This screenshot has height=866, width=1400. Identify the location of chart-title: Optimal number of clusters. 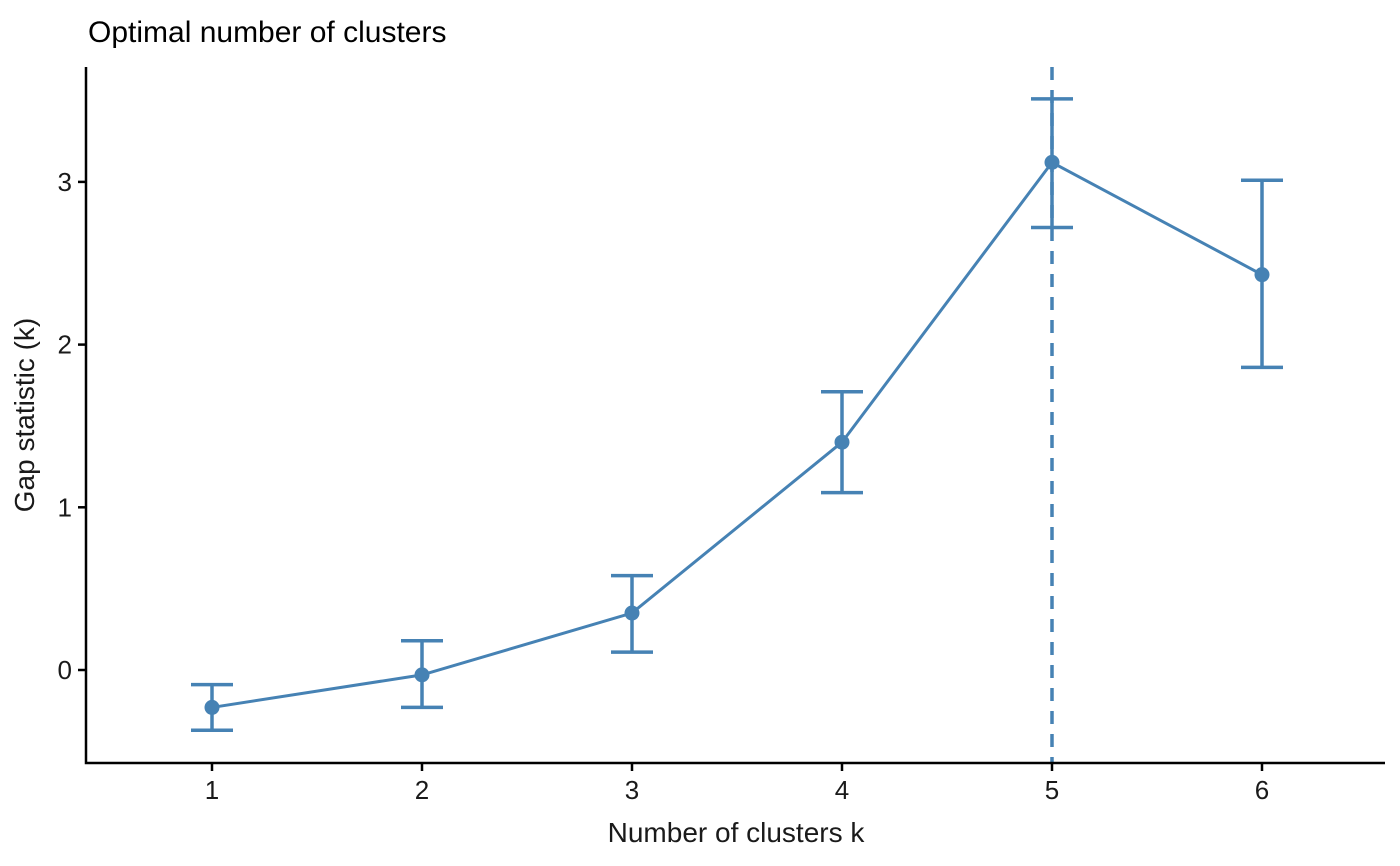
(267, 32).